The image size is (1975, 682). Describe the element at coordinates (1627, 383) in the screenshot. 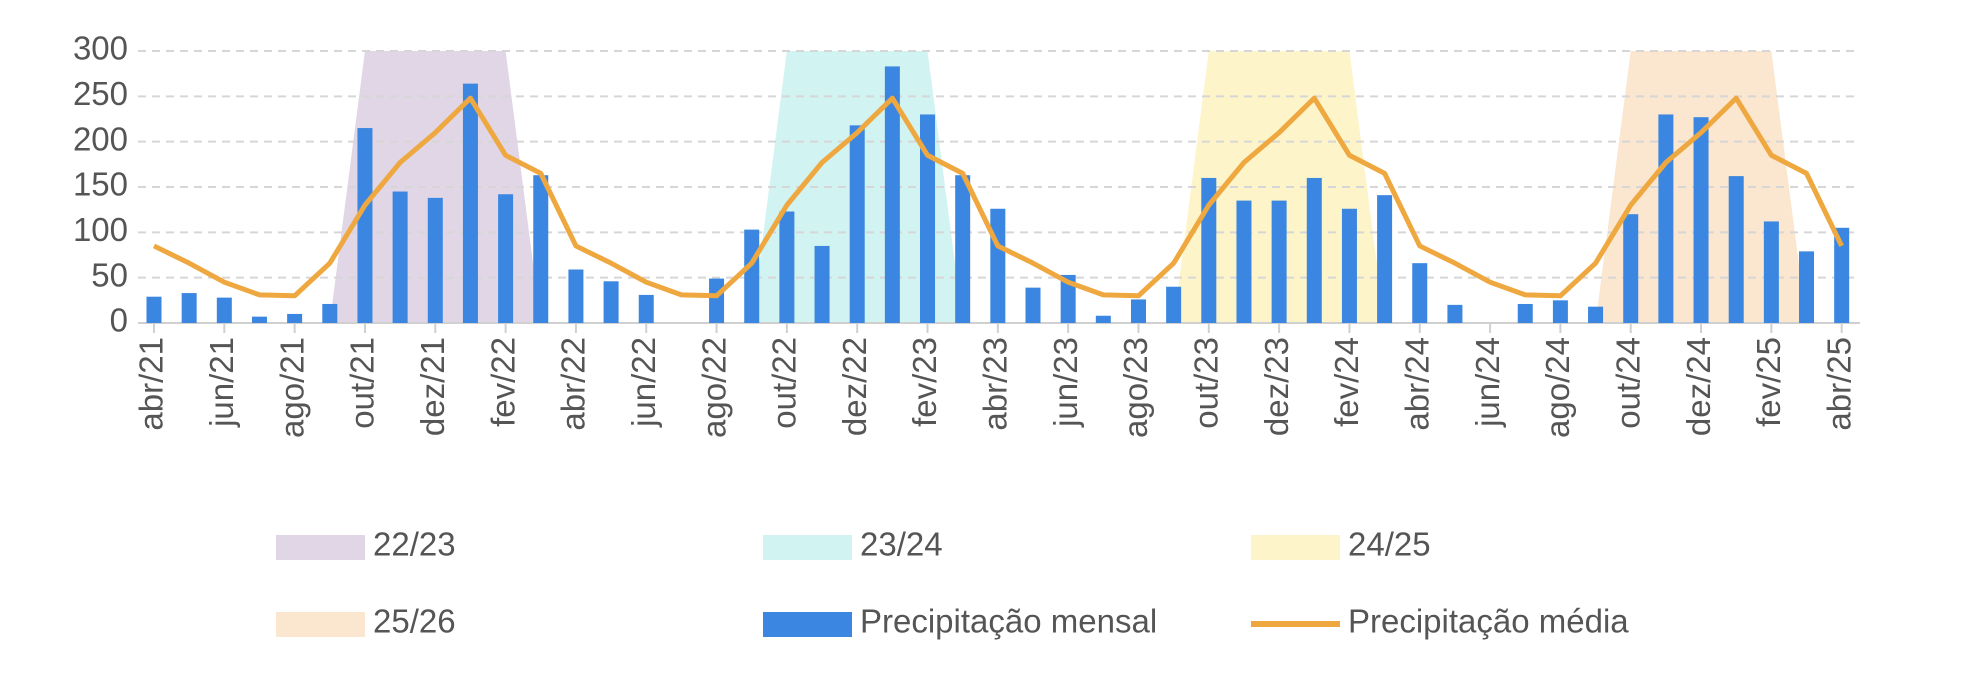

I see `x-tick-label: out/24` at that location.